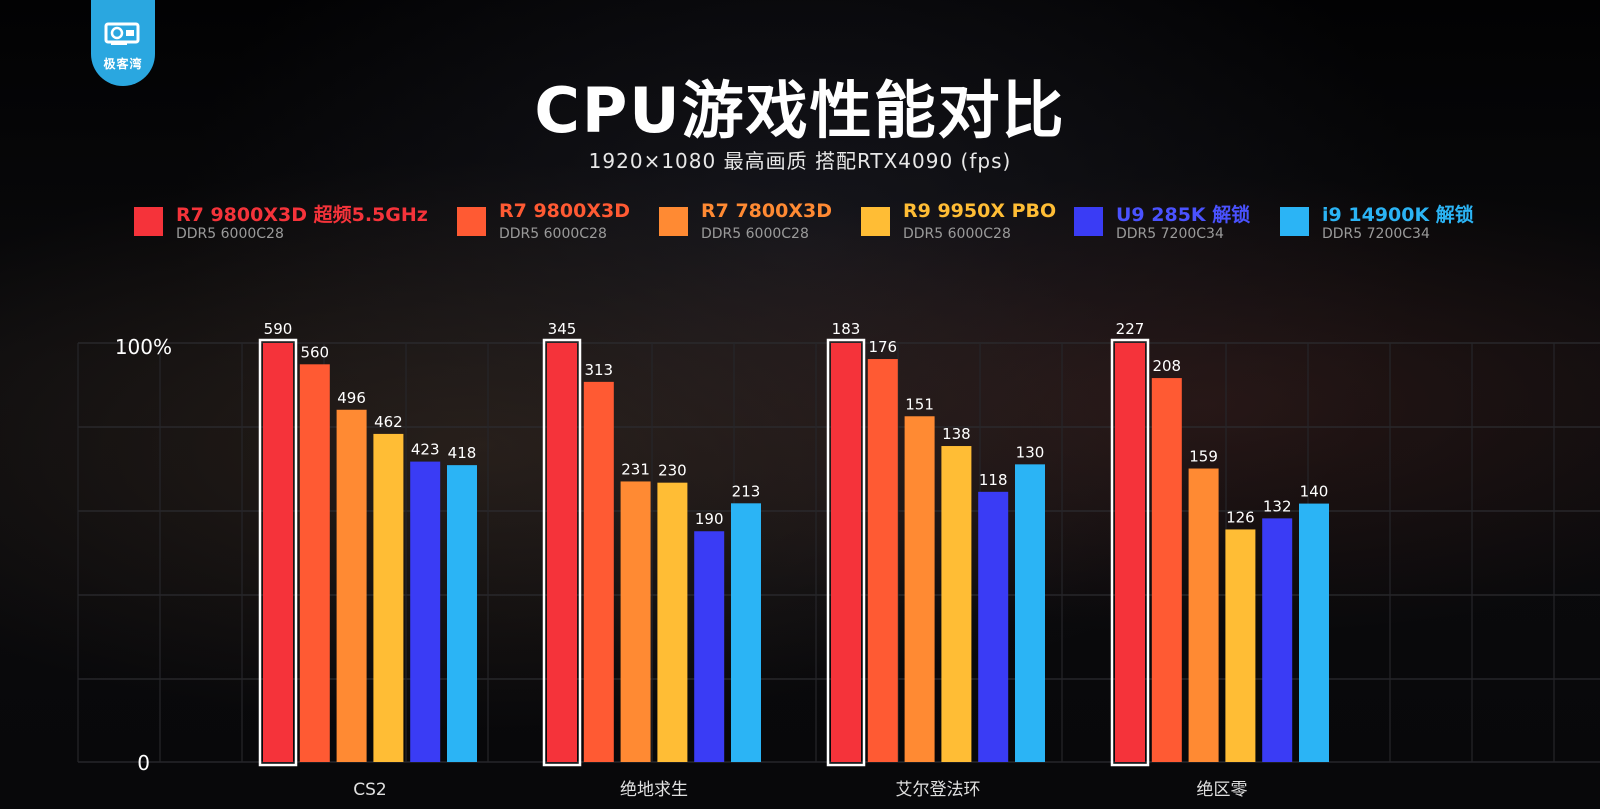 The image size is (1600, 809). I want to click on data-label: 140, so click(1314, 492).